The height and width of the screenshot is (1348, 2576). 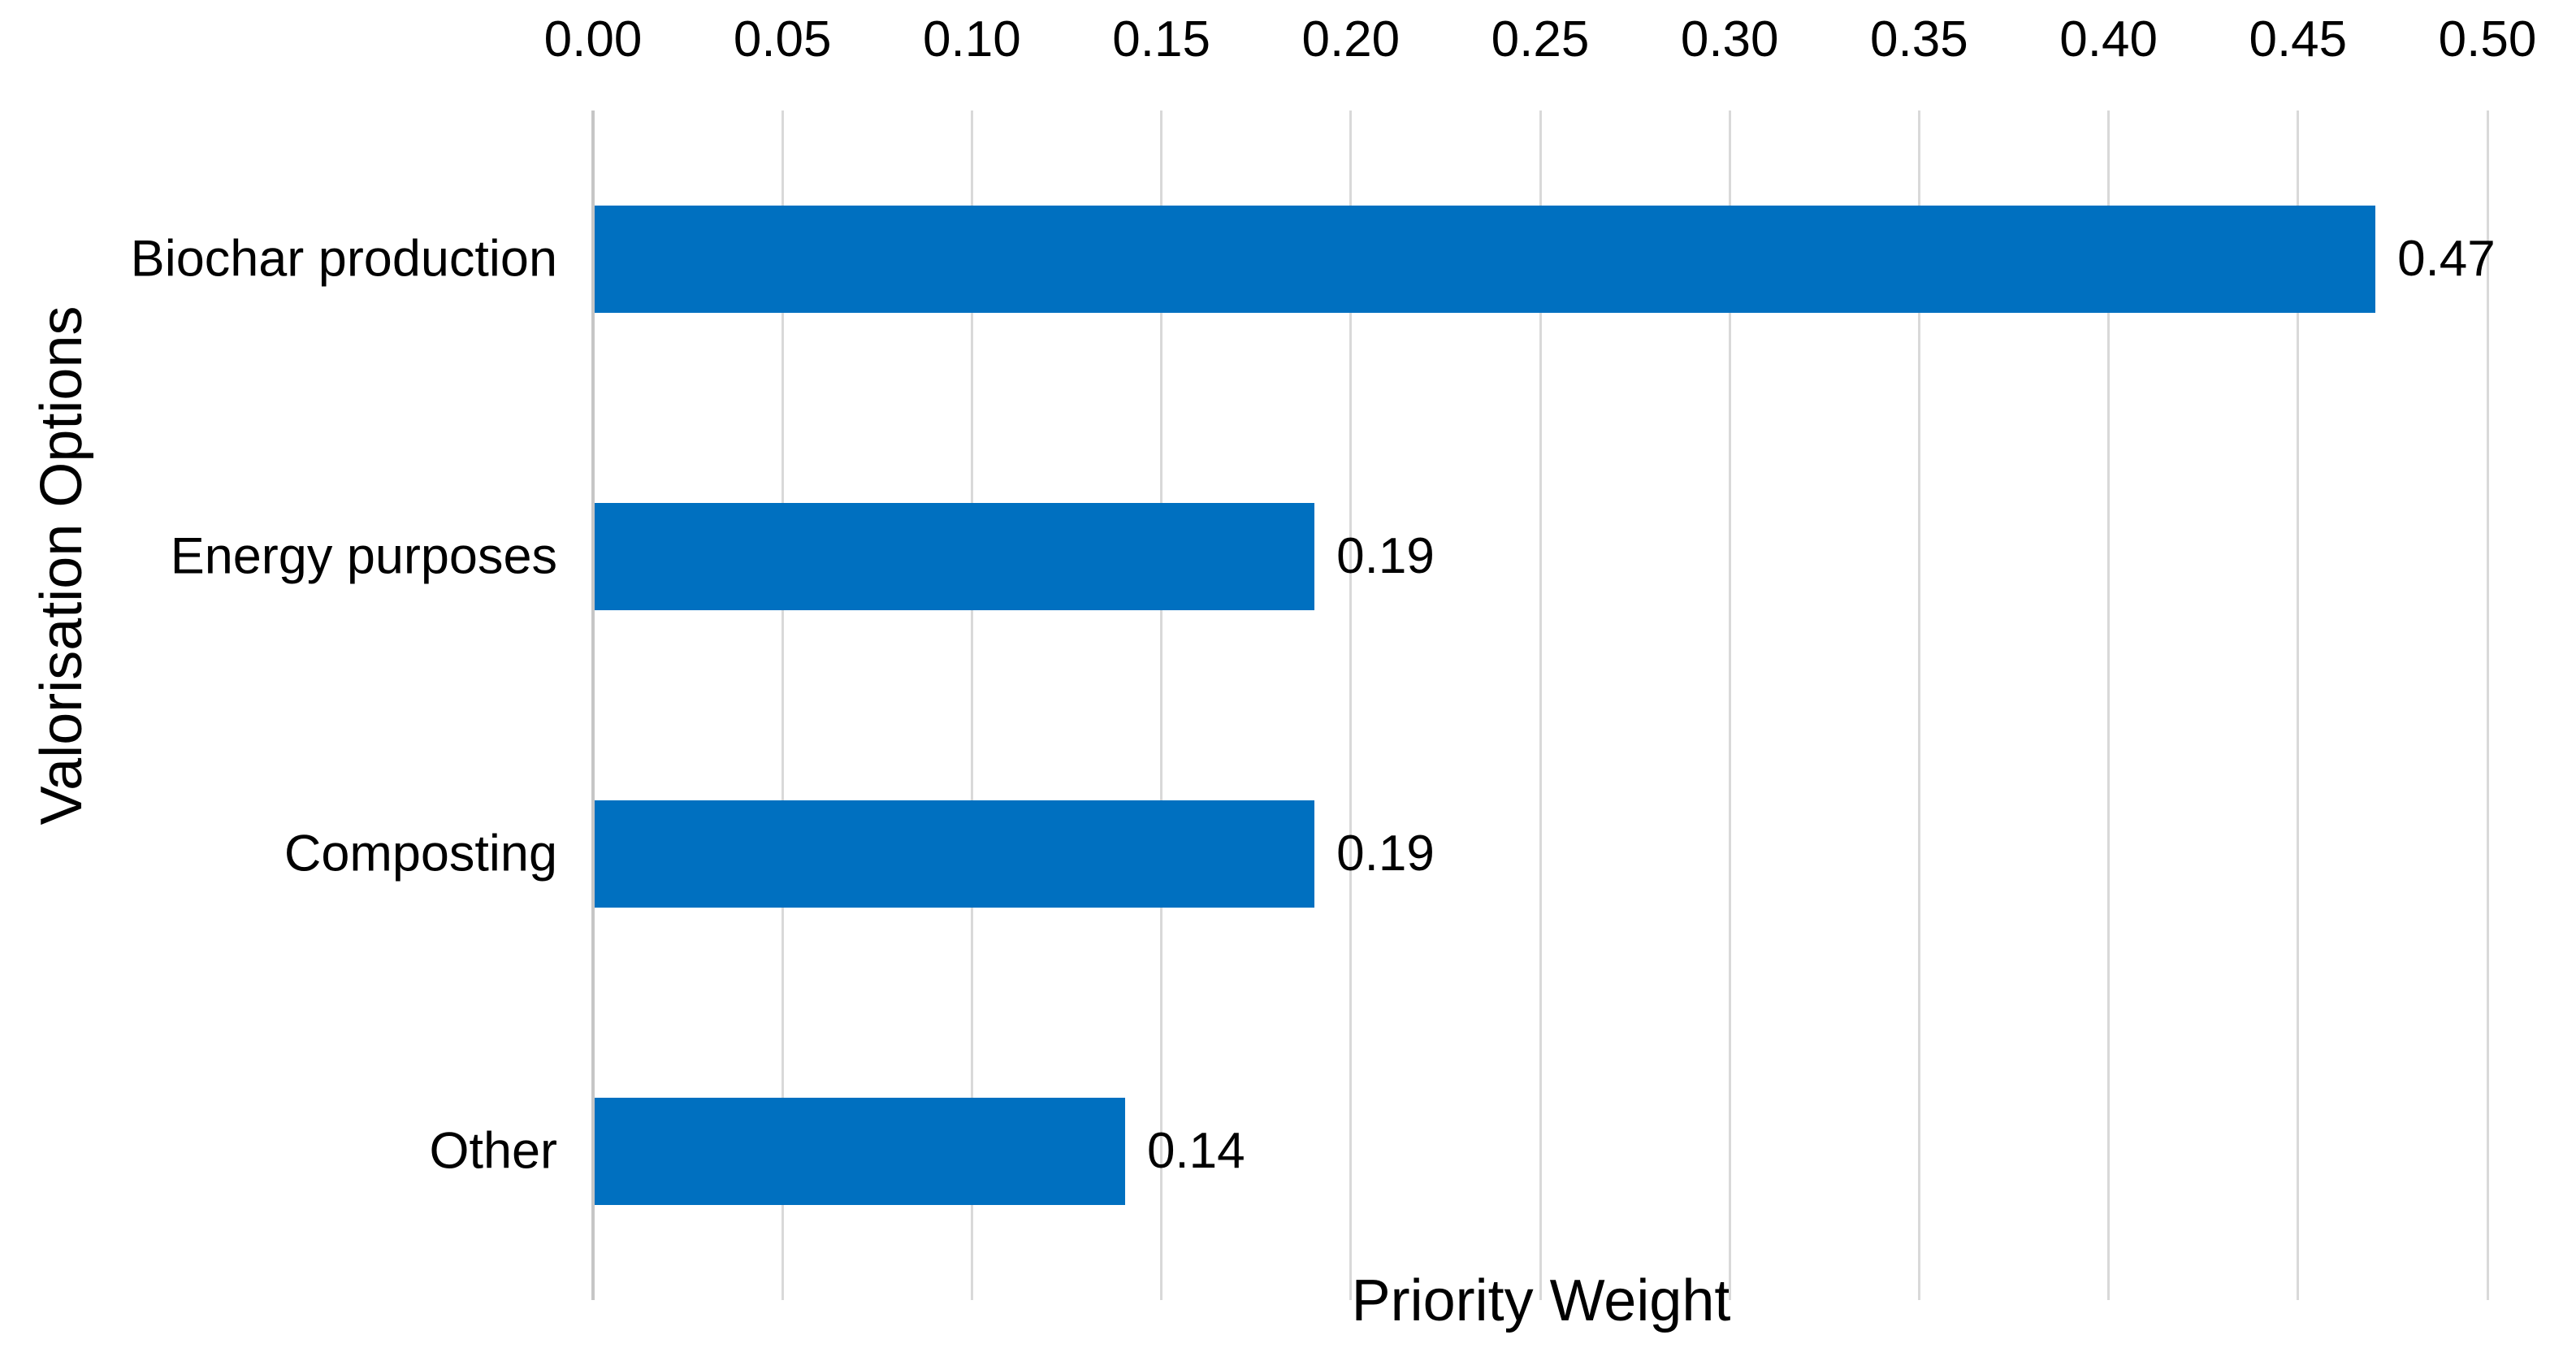 What do you see at coordinates (1161, 39) in the screenshot?
I see `x-tick-label: 0.15` at bounding box center [1161, 39].